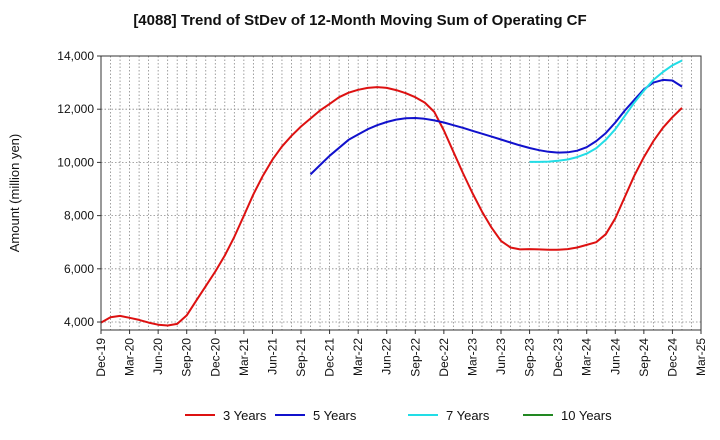 This screenshot has height=440, width=720. What do you see at coordinates (14, 193) in the screenshot?
I see `y-axis-label: Amount (million yen)` at bounding box center [14, 193].